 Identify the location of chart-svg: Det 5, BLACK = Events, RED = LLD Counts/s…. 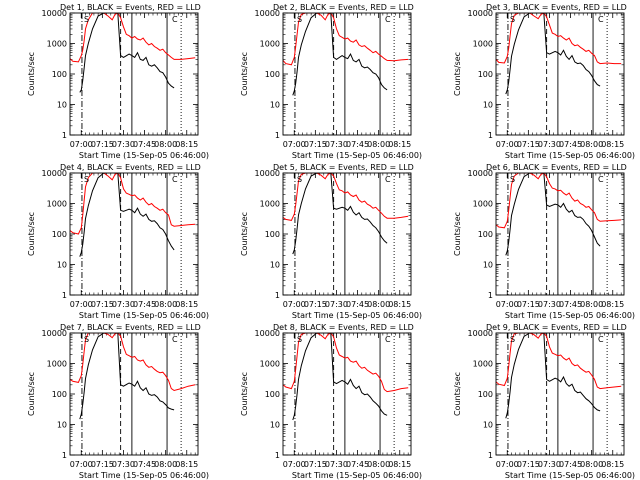
(331, 241).